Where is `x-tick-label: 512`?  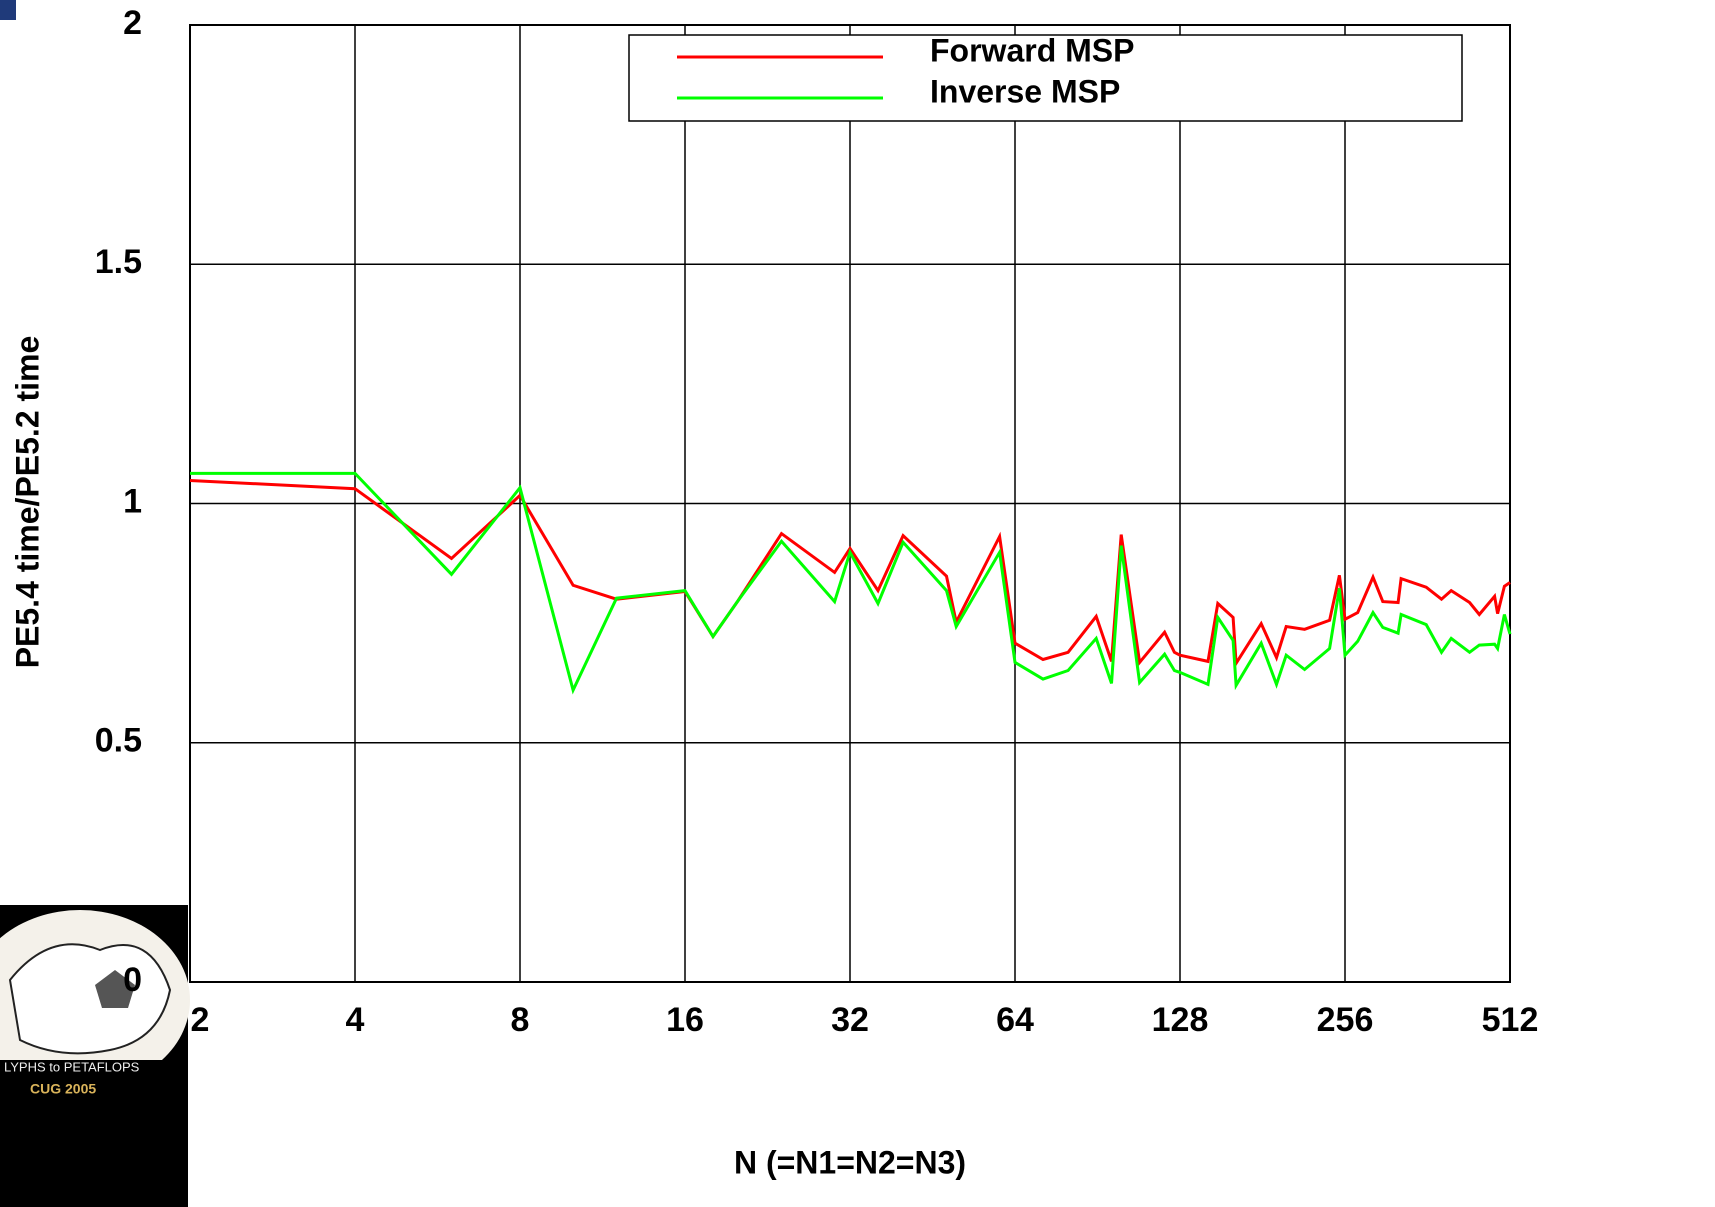
x-tick-label: 512 is located at coordinates (1510, 1020).